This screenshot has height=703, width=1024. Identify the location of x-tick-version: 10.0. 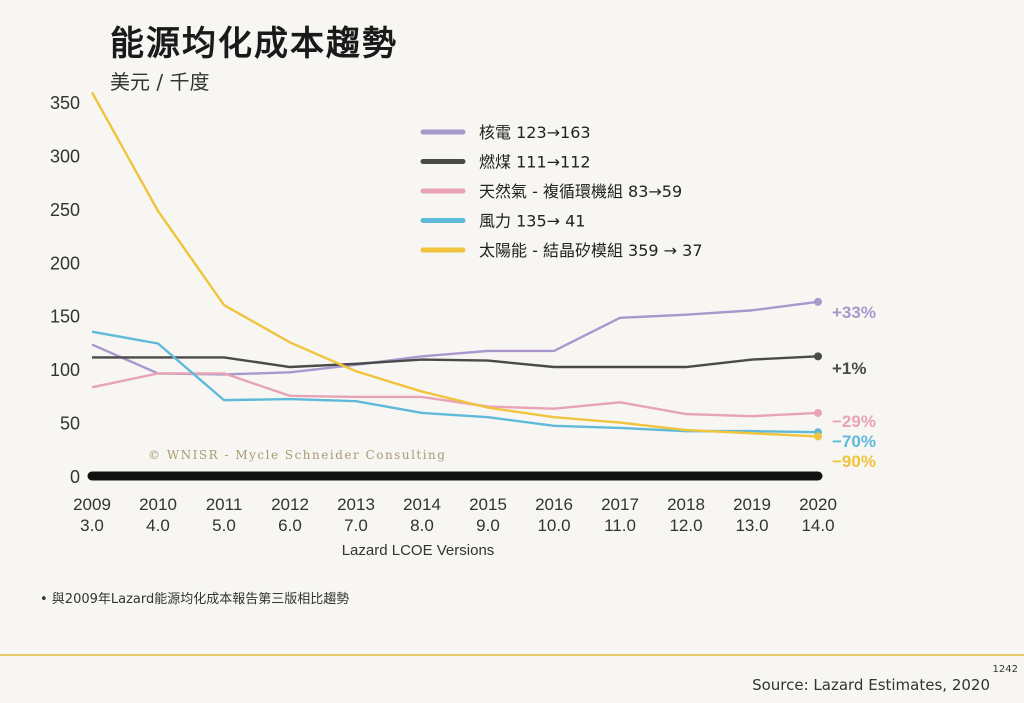
(553, 525).